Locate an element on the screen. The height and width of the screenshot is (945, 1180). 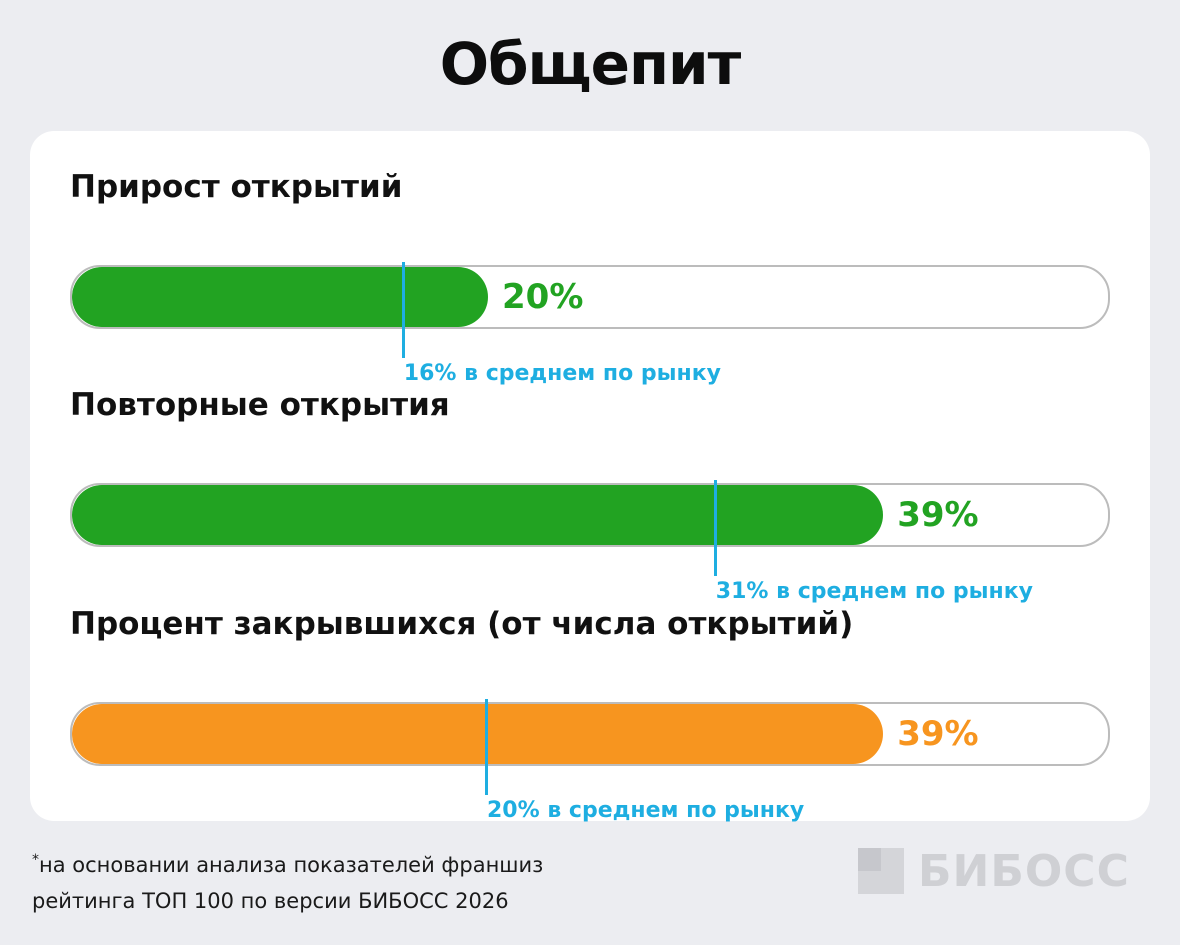
market-average-label: 31% в среднем по рынку is located at coordinates (874, 591).